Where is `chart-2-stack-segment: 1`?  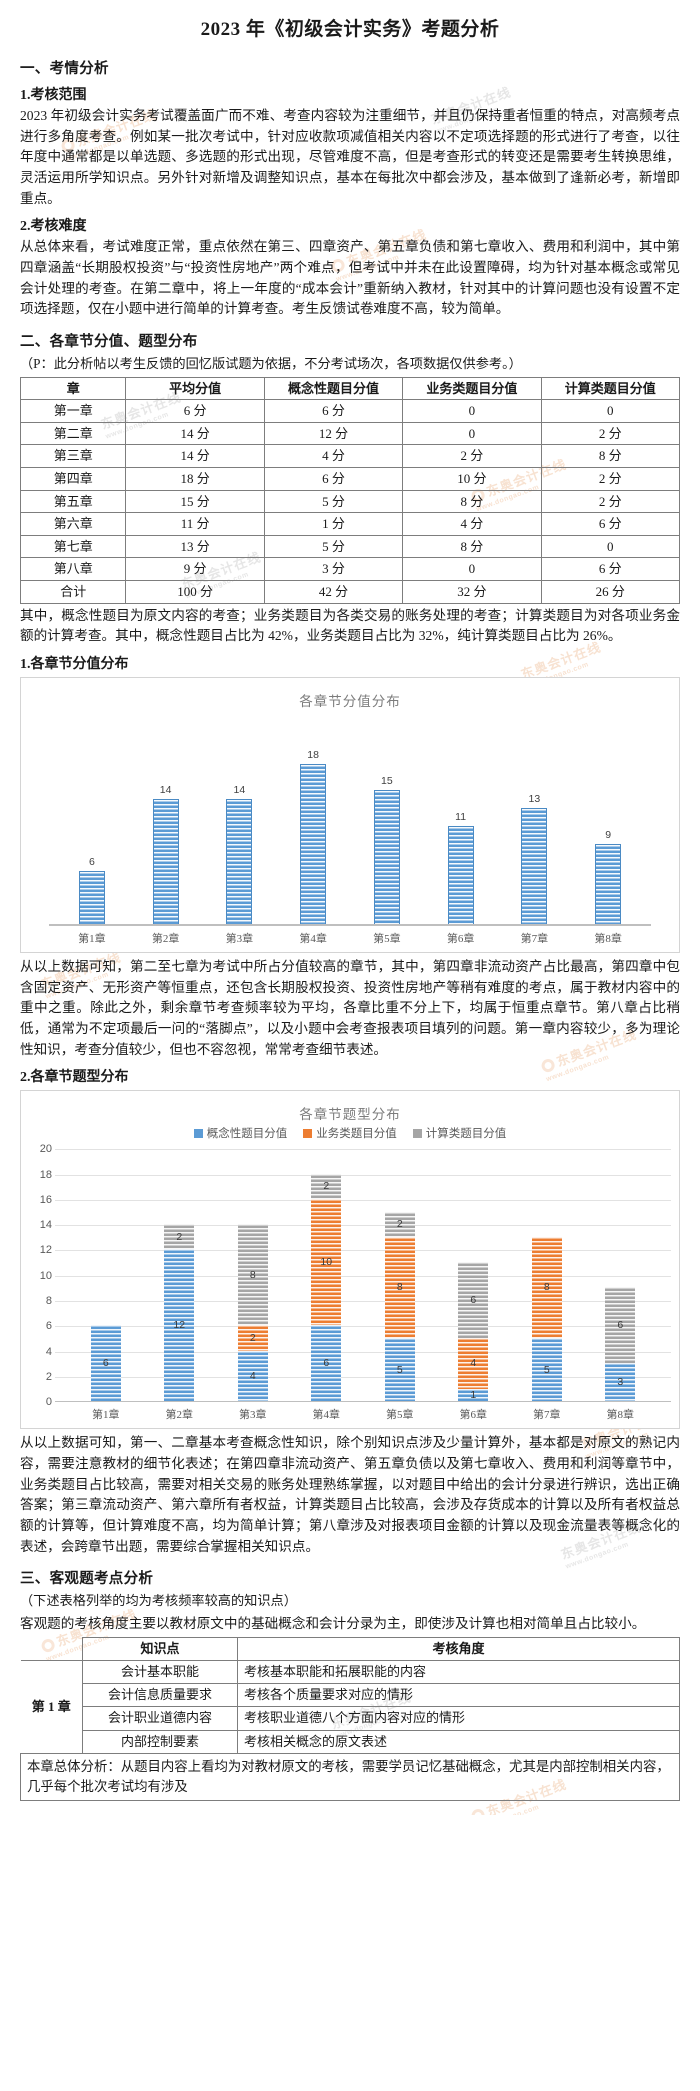
chart-2-stack-segment: 1 is located at coordinates (473, 1395).